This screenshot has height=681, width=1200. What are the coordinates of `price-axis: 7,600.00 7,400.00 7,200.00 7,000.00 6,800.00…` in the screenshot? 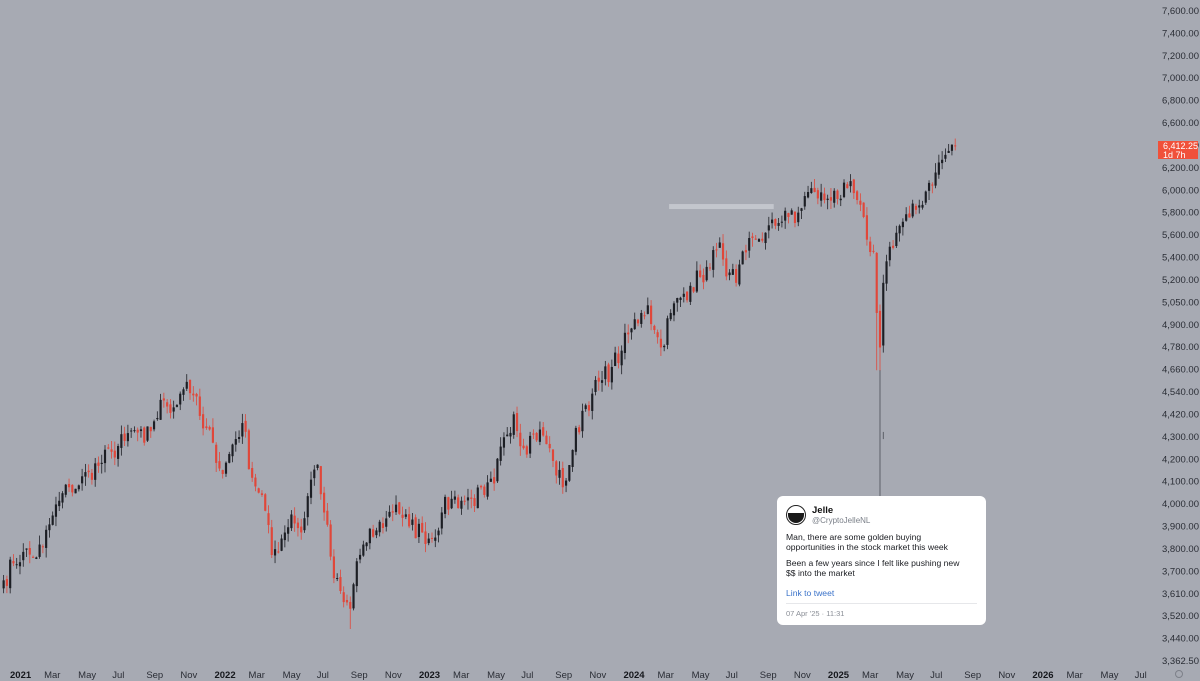 It's located at (1180, 336).